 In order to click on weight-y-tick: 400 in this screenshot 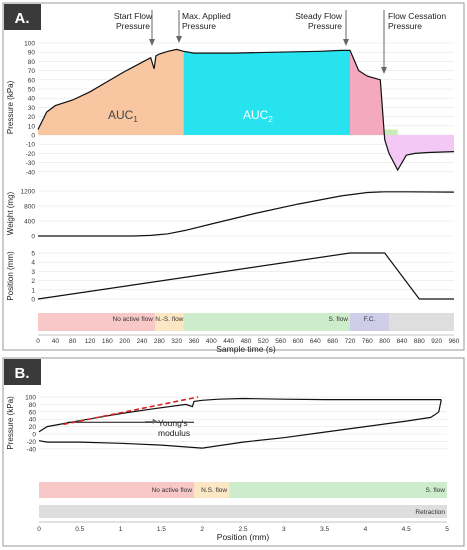, I will do `click(29, 222)`.